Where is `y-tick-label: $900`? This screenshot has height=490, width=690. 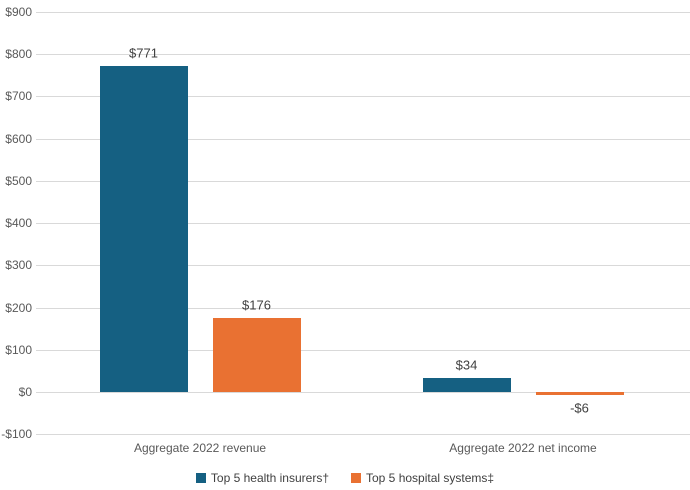 y-tick-label: $900 is located at coordinates (18, 12).